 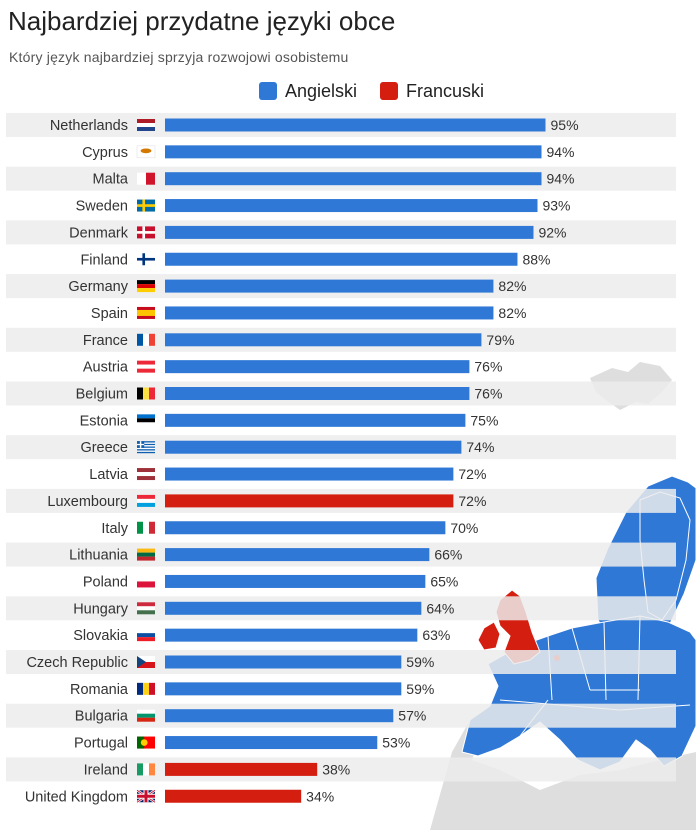 What do you see at coordinates (146, 635) in the screenshot?
I see `slovakia-flag-icon` at bounding box center [146, 635].